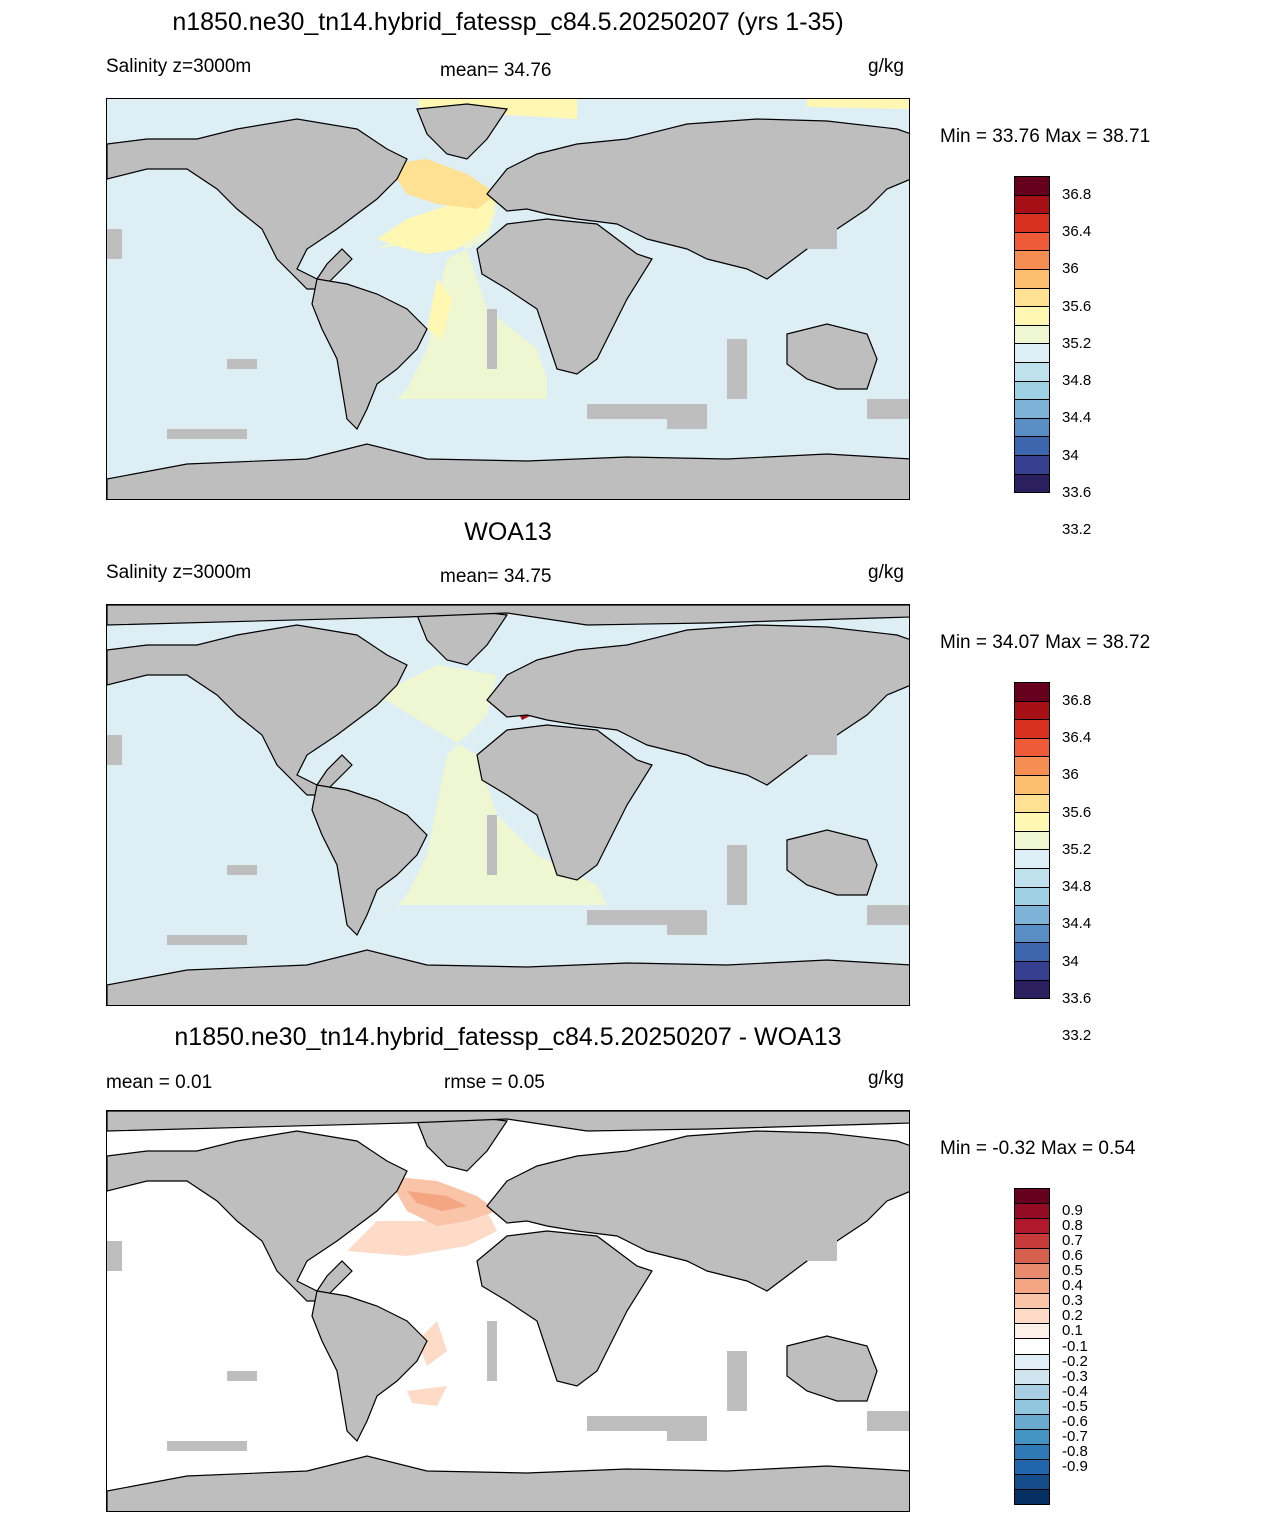 Image resolution: width=1285 pixels, height=1519 pixels. I want to click on colorbar-tick-label: -0.2, so click(1075, 1361).